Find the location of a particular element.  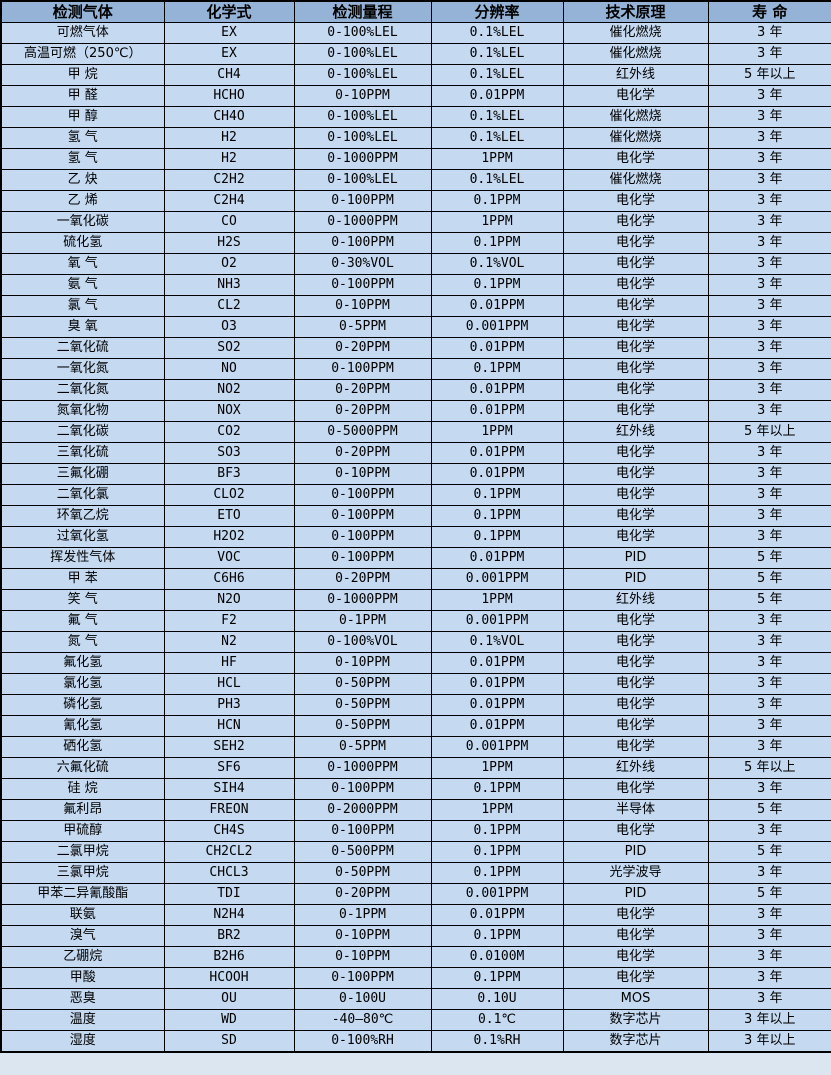

cell-gas: 氟化氢 is located at coordinates (82, 663).